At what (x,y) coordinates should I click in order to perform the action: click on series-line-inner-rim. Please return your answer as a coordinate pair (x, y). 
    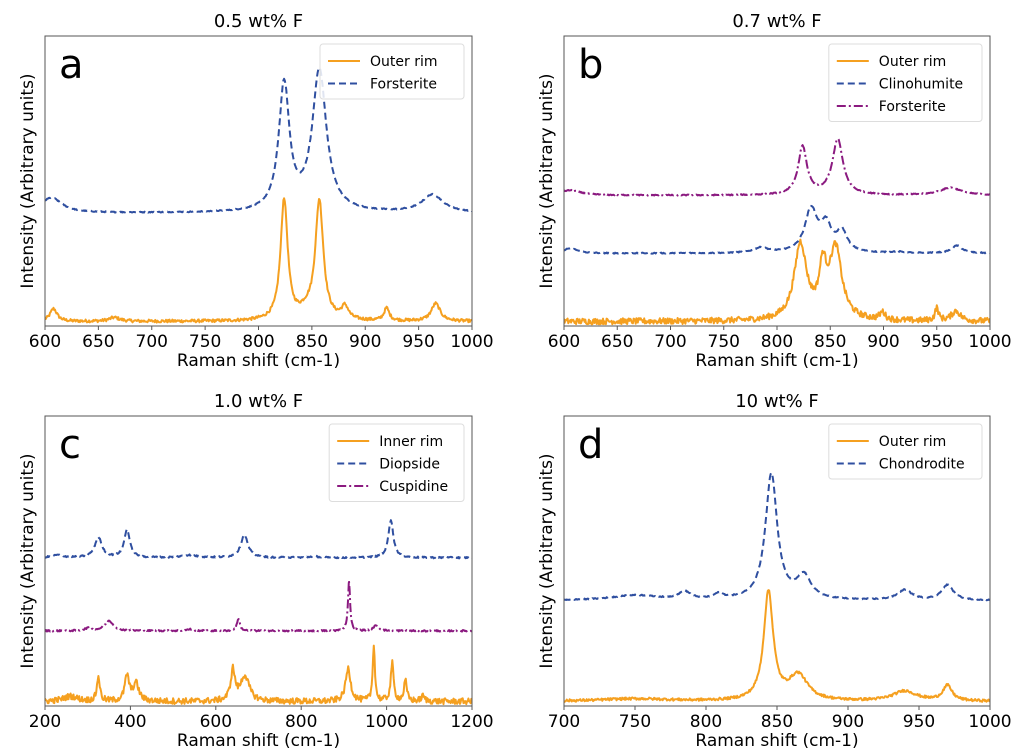
    Looking at the image, I should click on (258, 675).